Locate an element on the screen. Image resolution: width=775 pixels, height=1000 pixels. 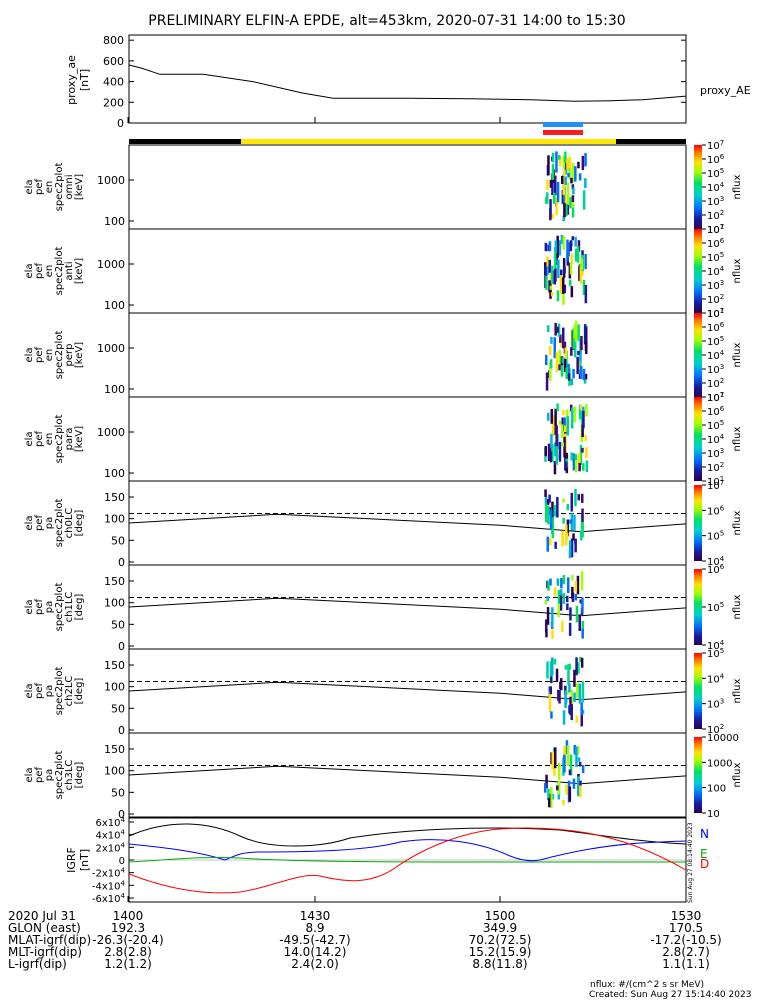
pa-ytick-label: 100 is located at coordinates (114, 771).